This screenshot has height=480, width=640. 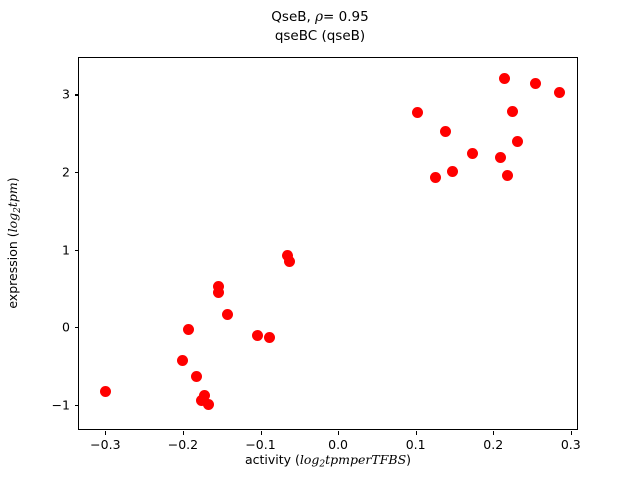 What do you see at coordinates (66, 250) in the screenshot?
I see `y-axis-tick-label: 1` at bounding box center [66, 250].